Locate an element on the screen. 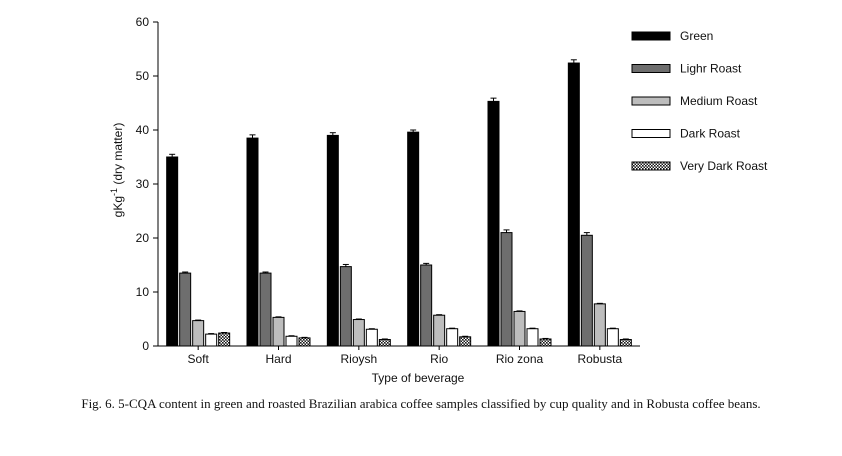 The height and width of the screenshot is (456, 842). x-tick-label: Rio zona is located at coordinates (520, 359).